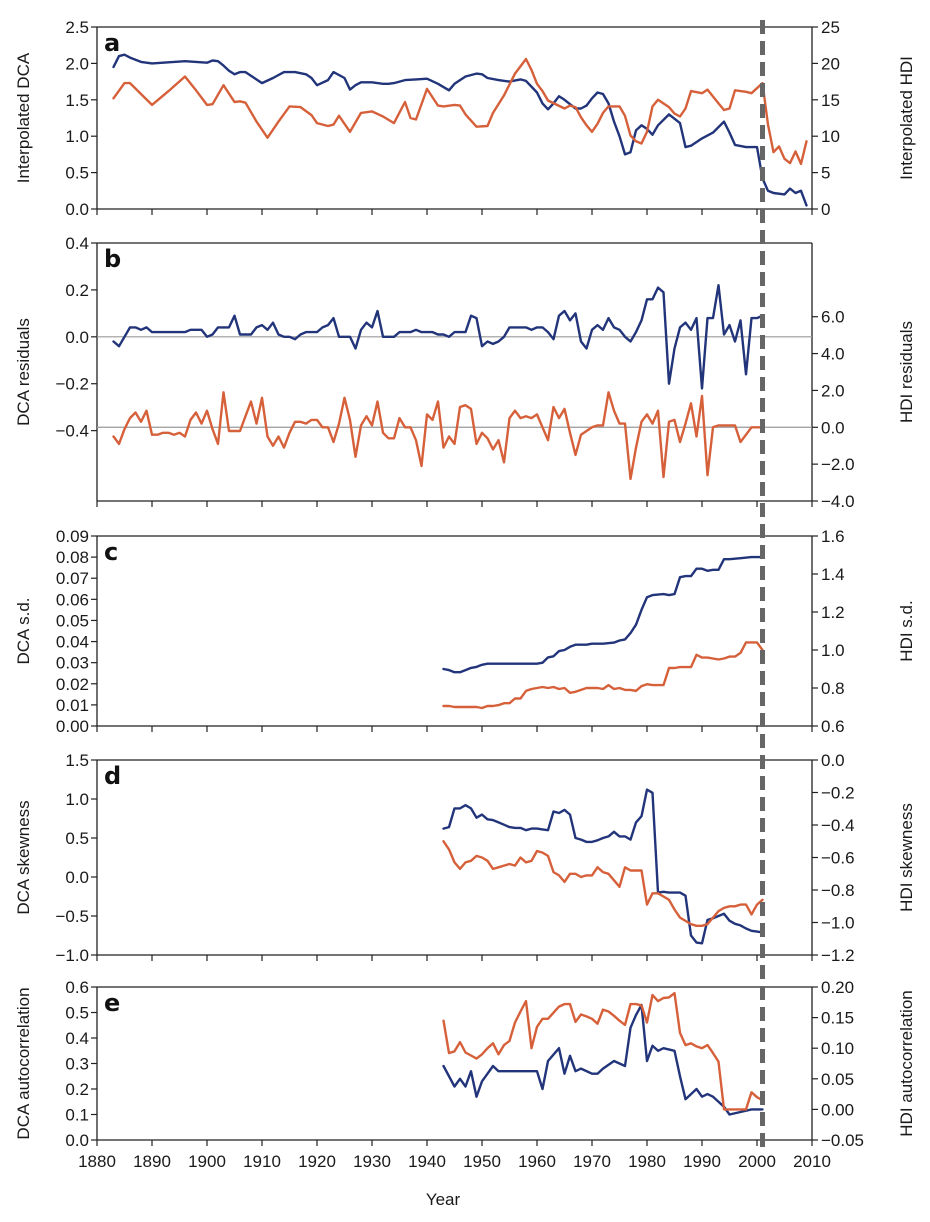  Describe the element at coordinates (207, 1161) in the screenshot. I see `x-tick-label: 1900` at that location.